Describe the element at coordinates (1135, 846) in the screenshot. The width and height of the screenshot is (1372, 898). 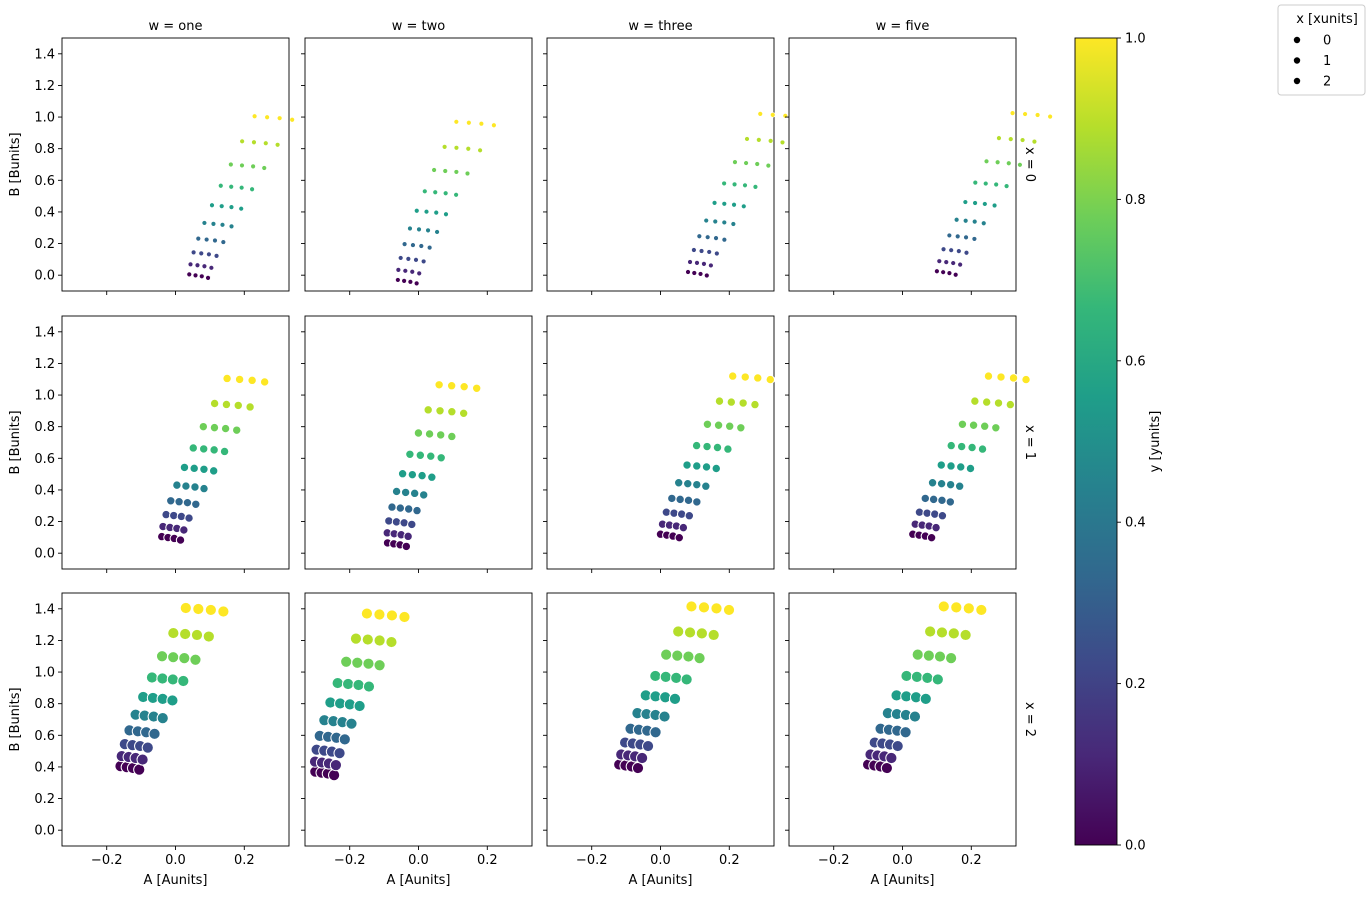
I see `colorbar-tick-label: 0.0` at that location.